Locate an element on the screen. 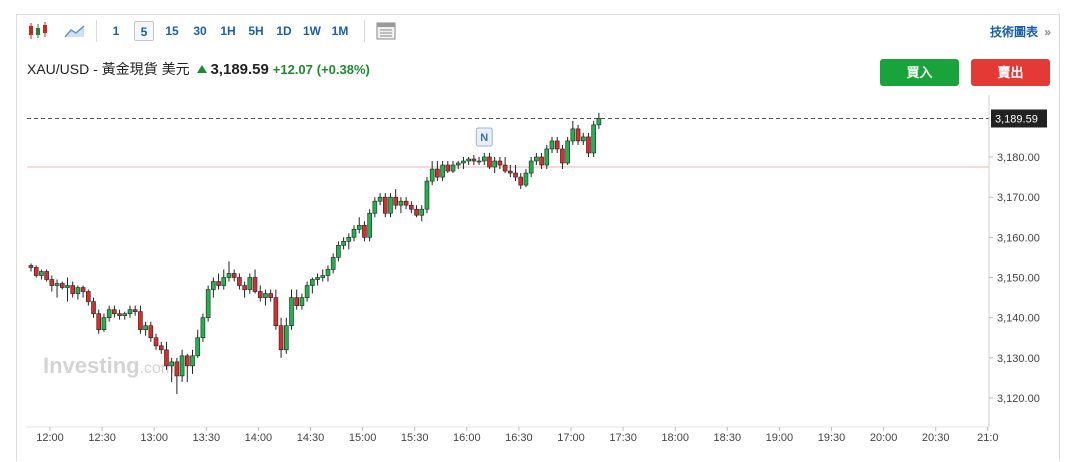 Image resolution: width=1071 pixels, height=462 pixels. candlestick-icon is located at coordinates (38, 31).